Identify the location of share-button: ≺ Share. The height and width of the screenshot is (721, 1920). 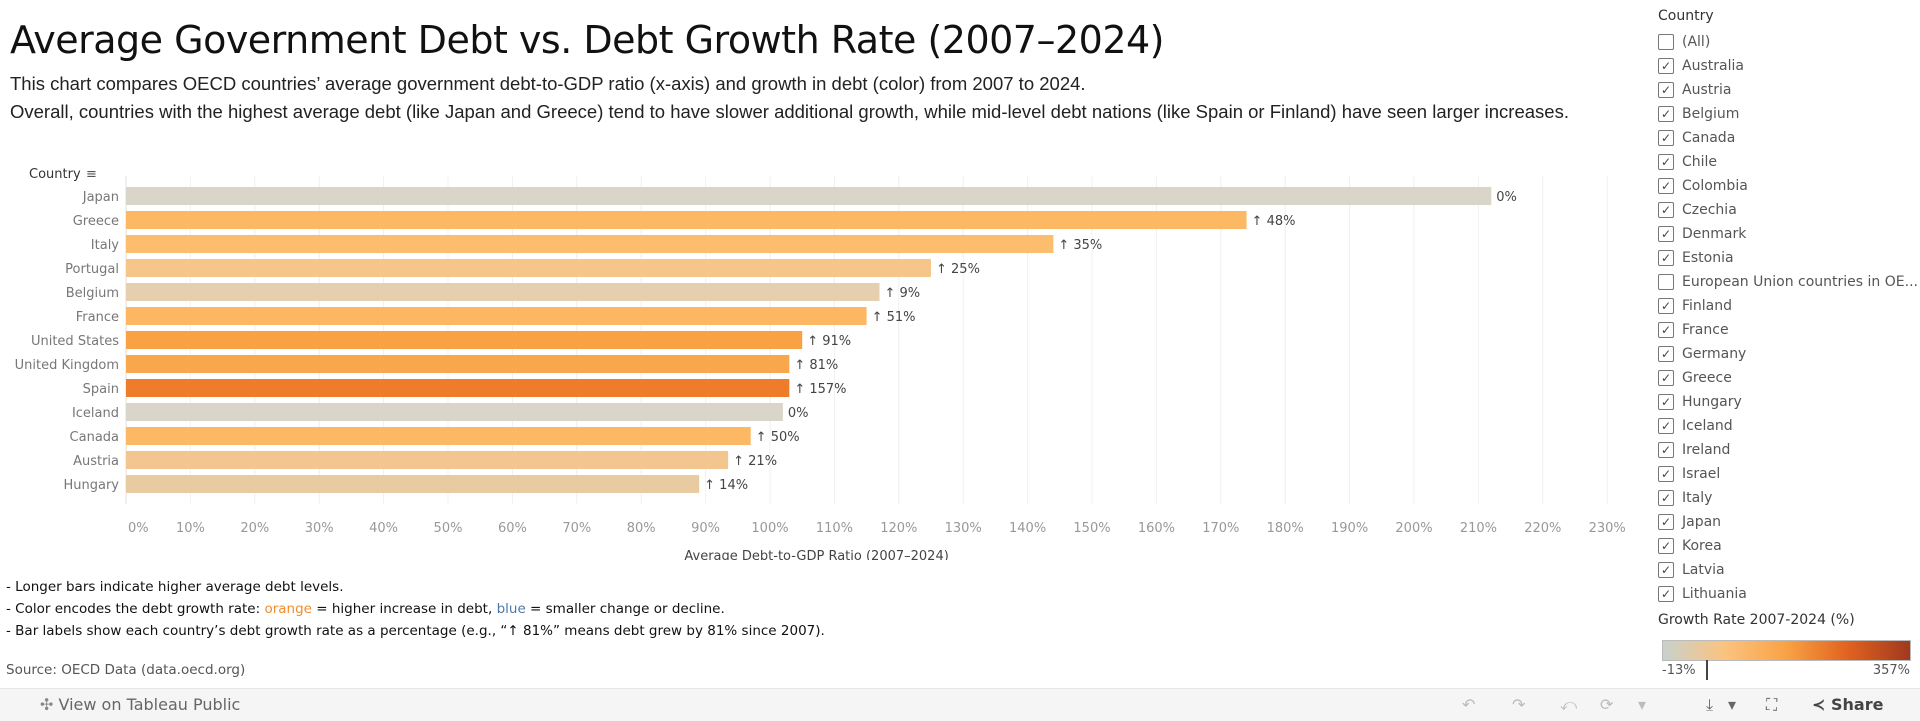
(1847, 704).